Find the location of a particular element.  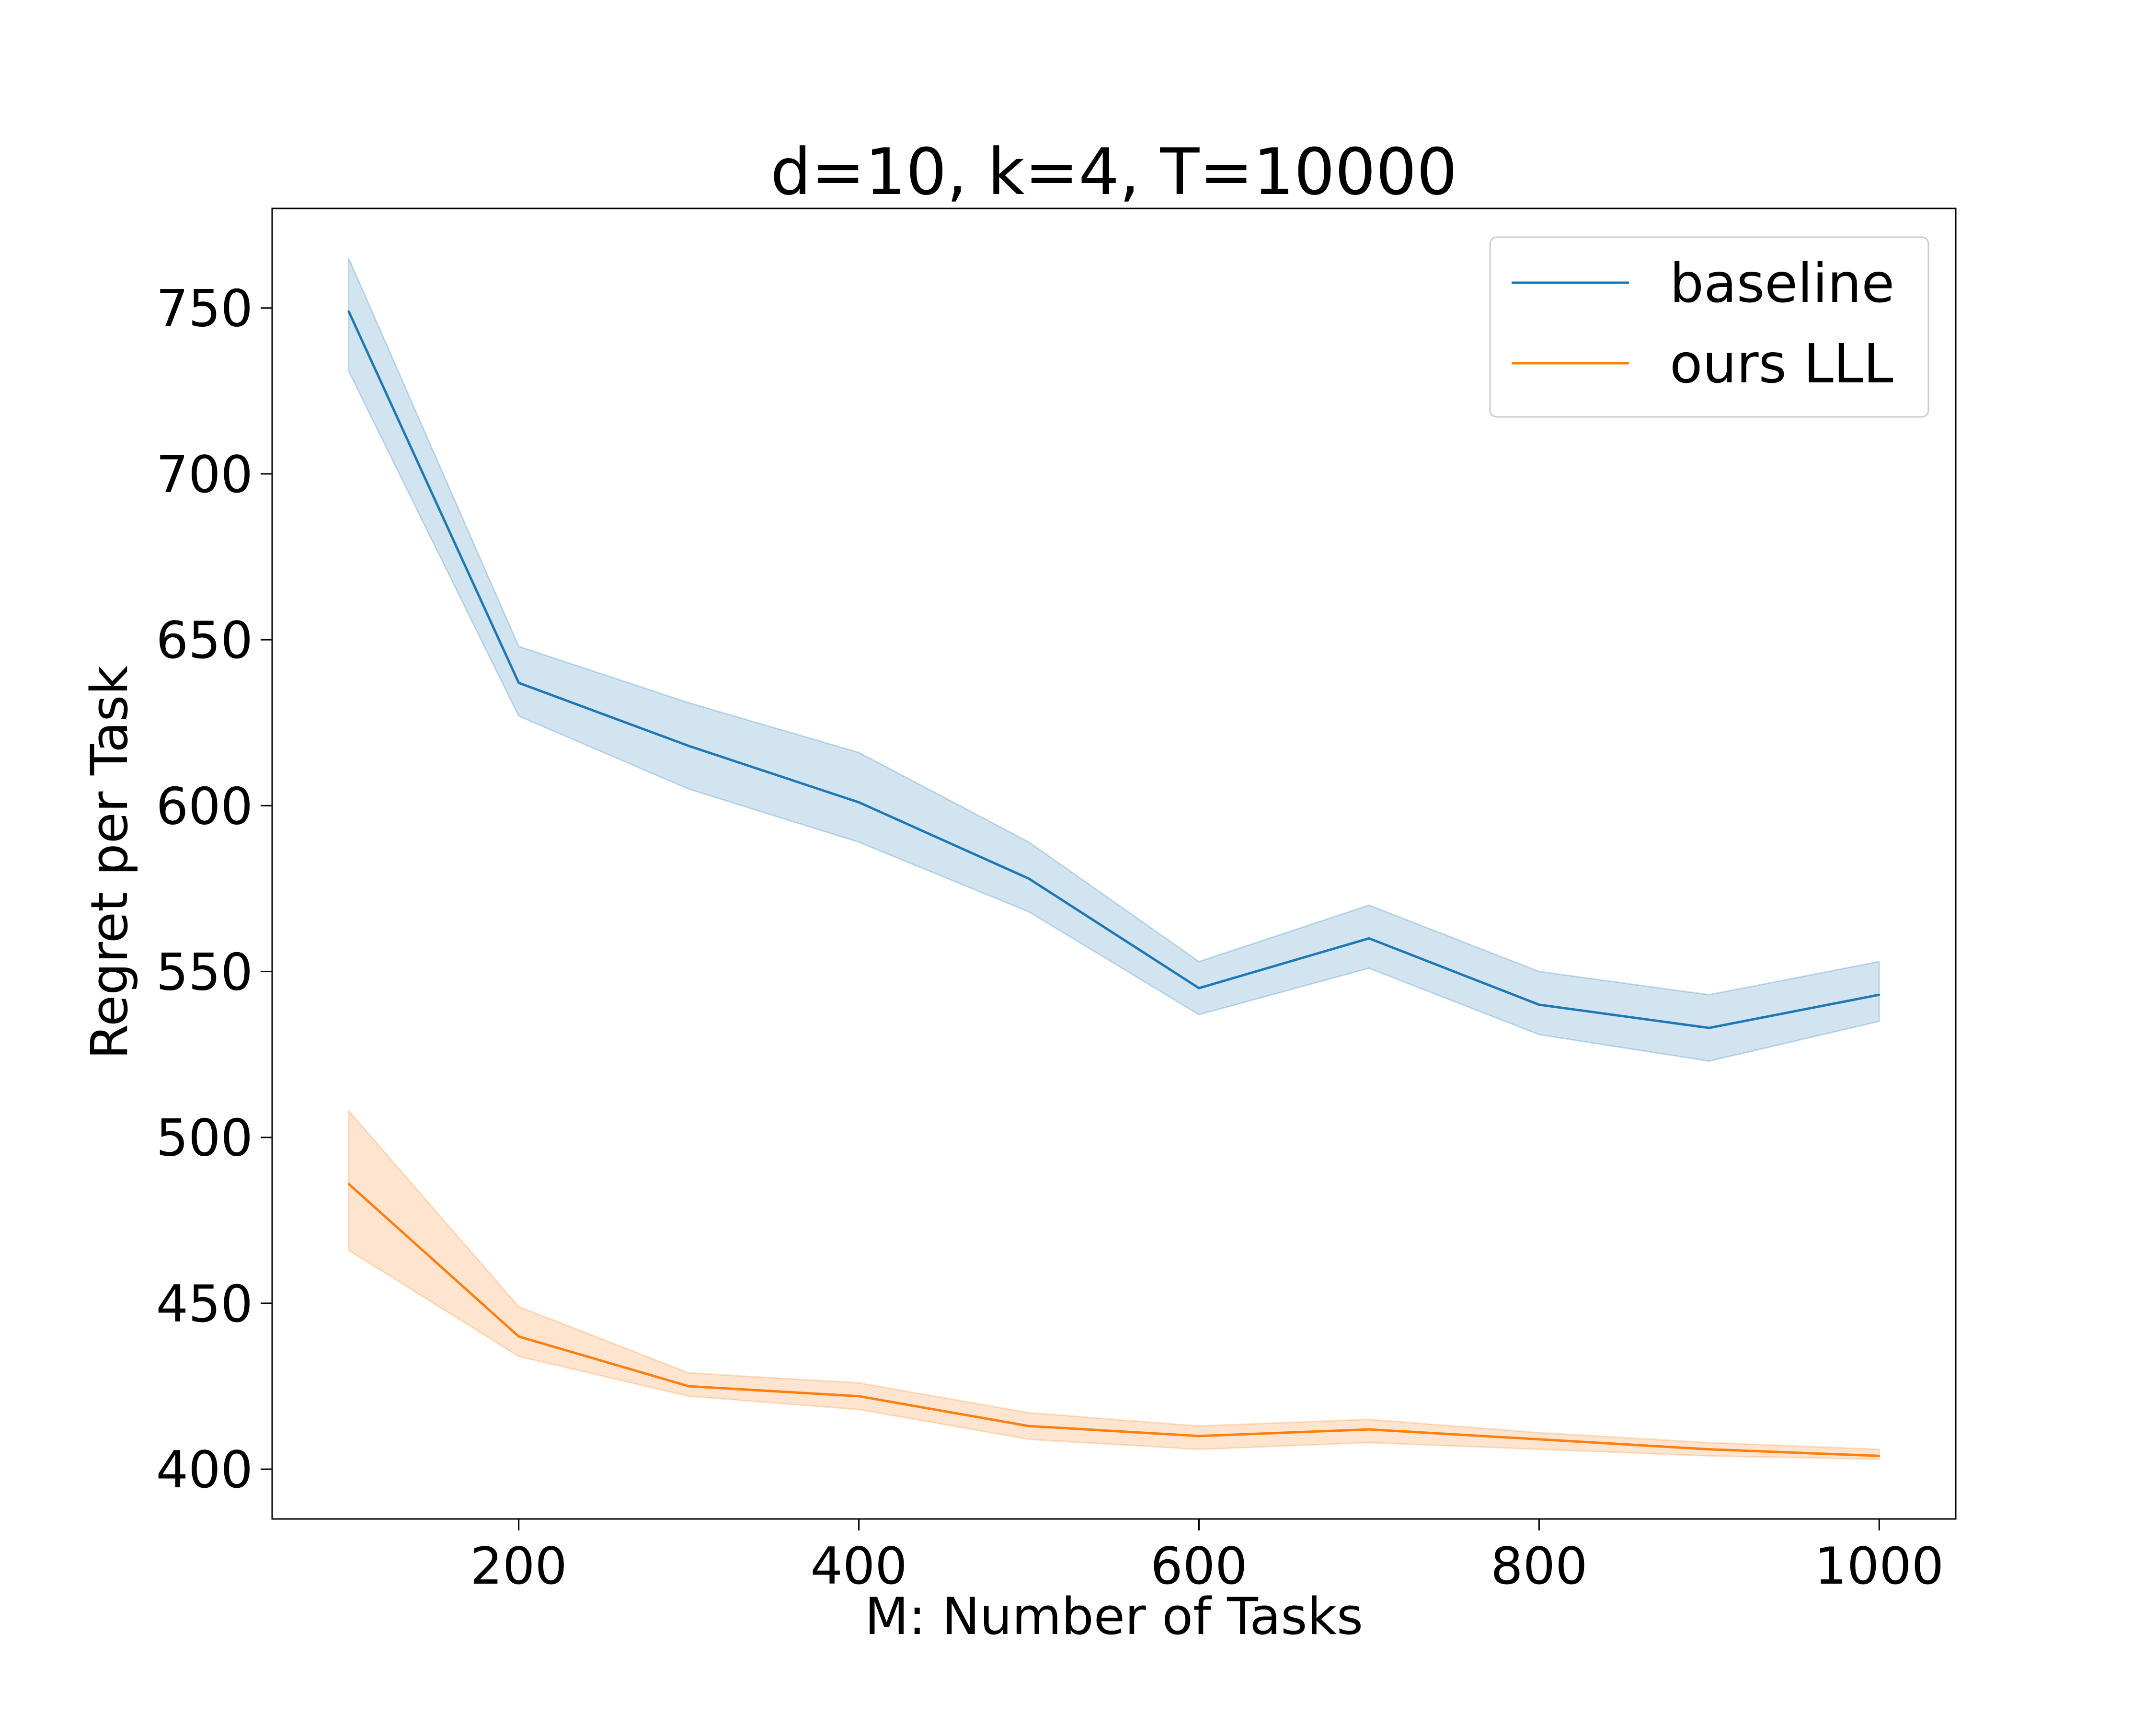

x-tick-label-4: 1000 is located at coordinates (1879, 1566).